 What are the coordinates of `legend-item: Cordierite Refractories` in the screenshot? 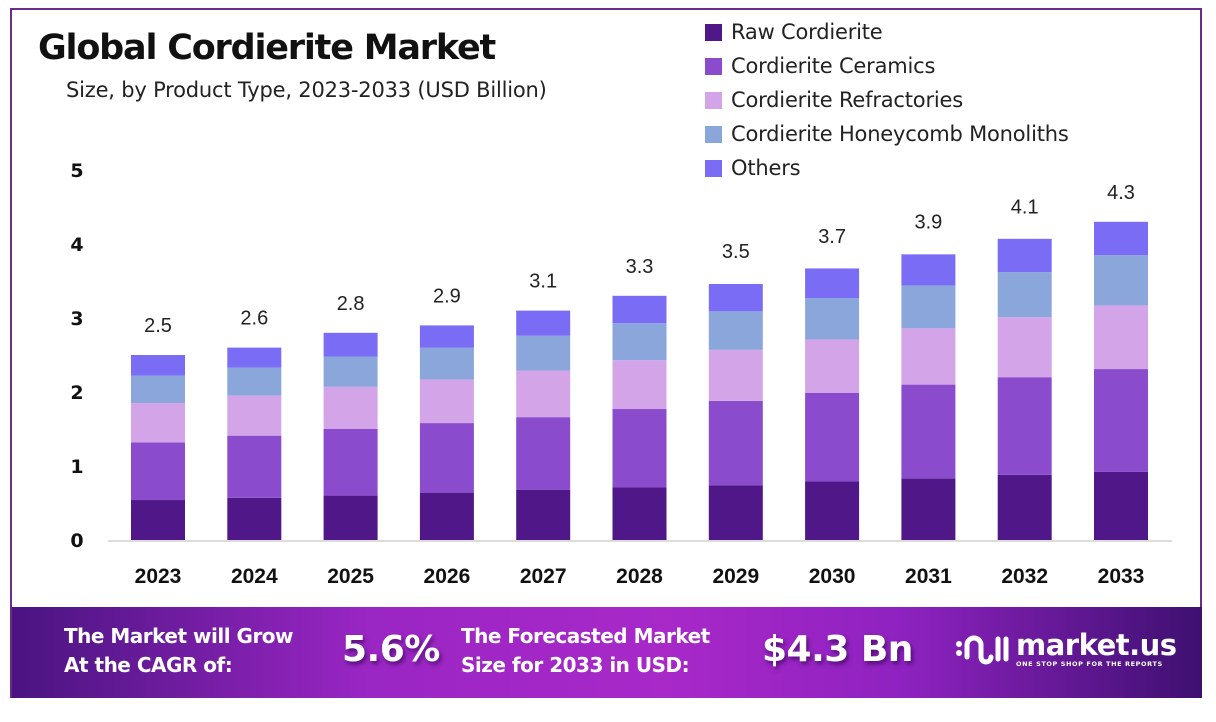 It's located at (887, 100).